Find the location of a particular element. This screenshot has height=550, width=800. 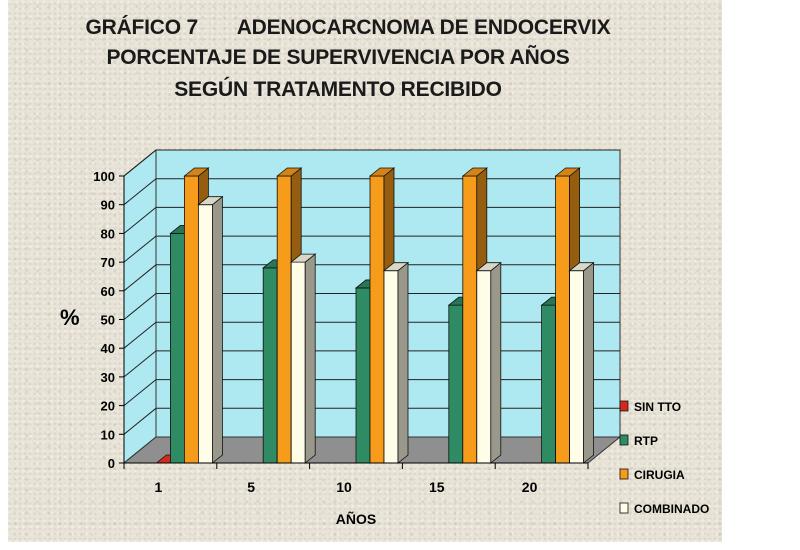

x-tick-label: 10 is located at coordinates (344, 487).